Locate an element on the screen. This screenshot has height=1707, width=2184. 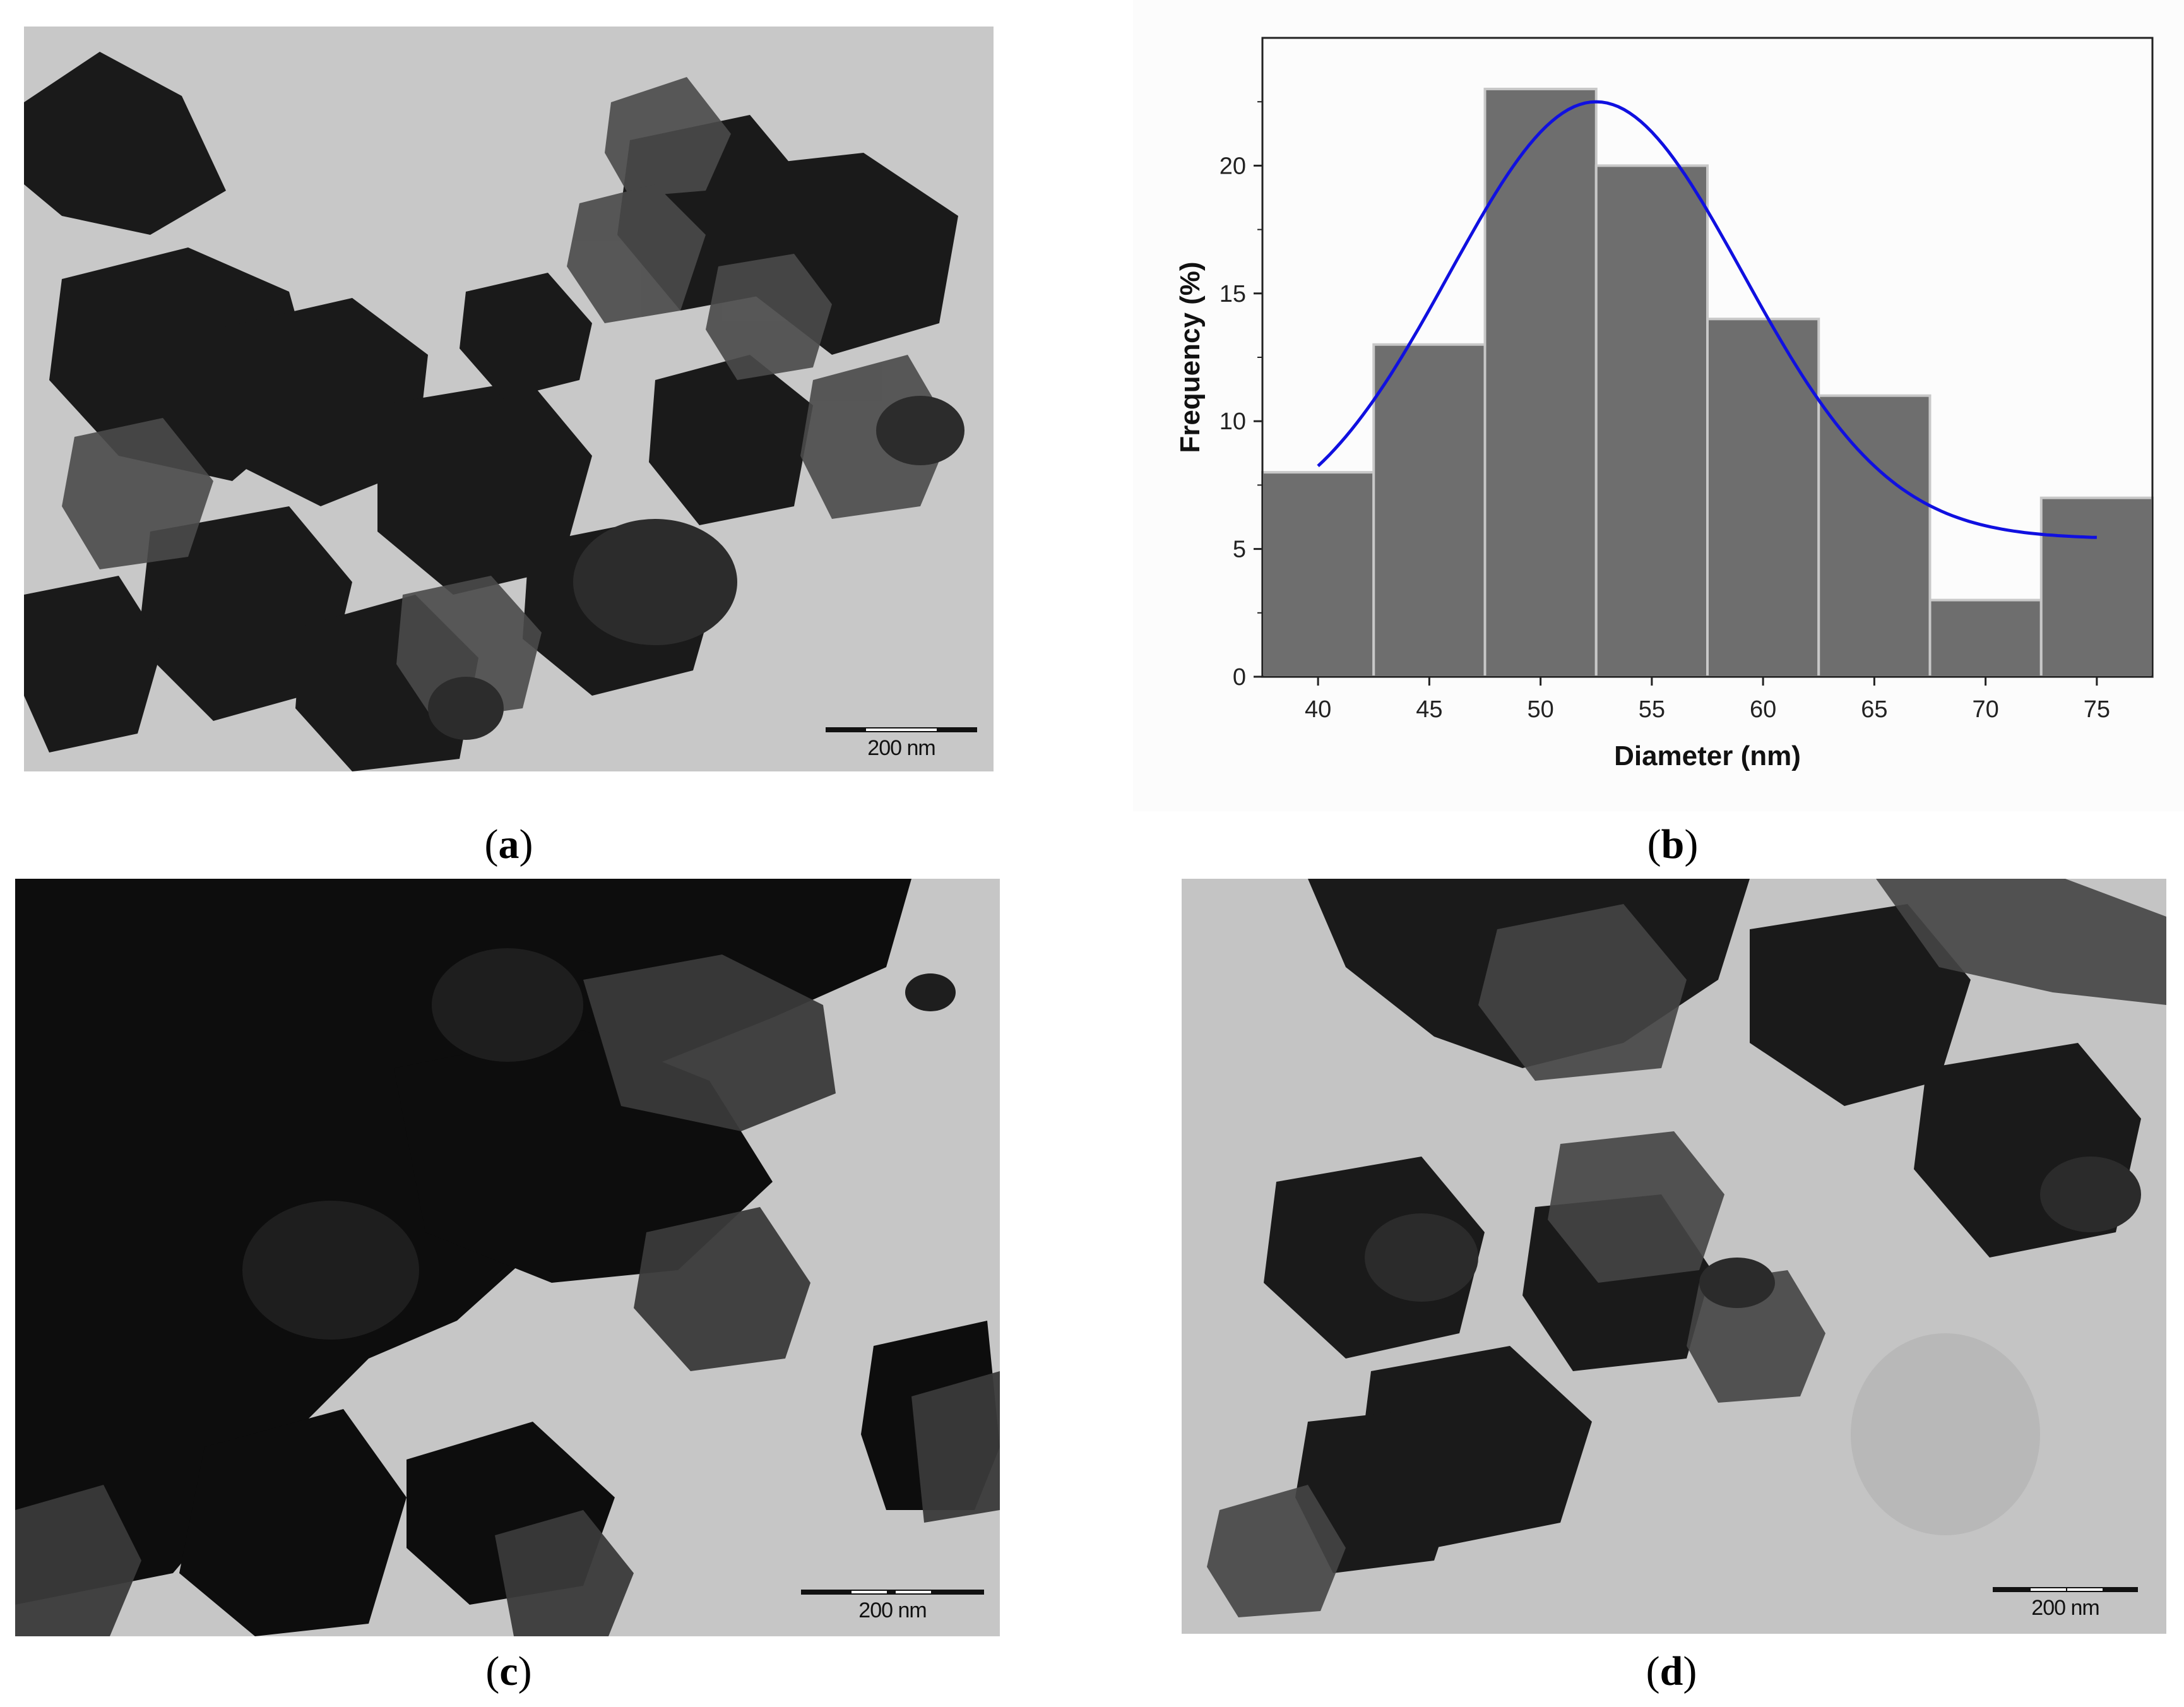
histogram-bars is located at coordinates (1707, 382).